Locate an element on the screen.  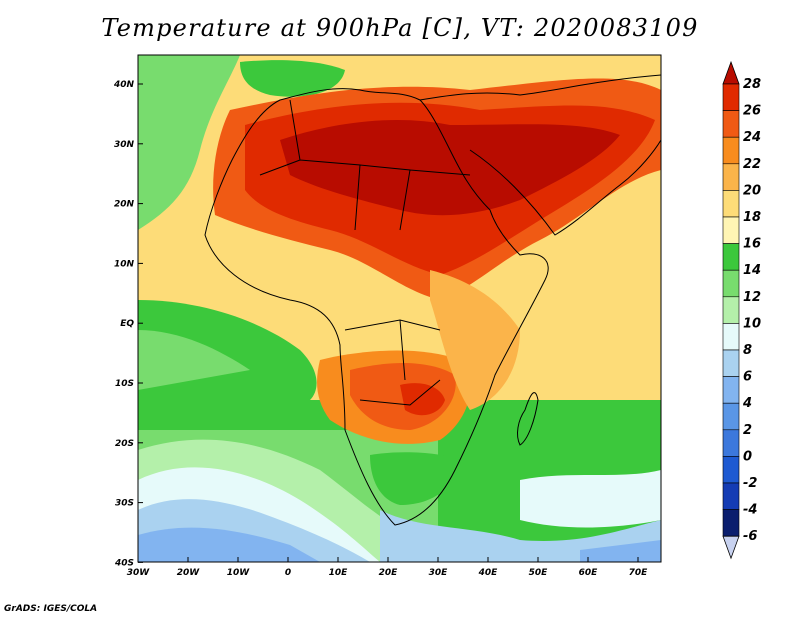
colorbar-label: -2 is located at coordinates (750, 483).